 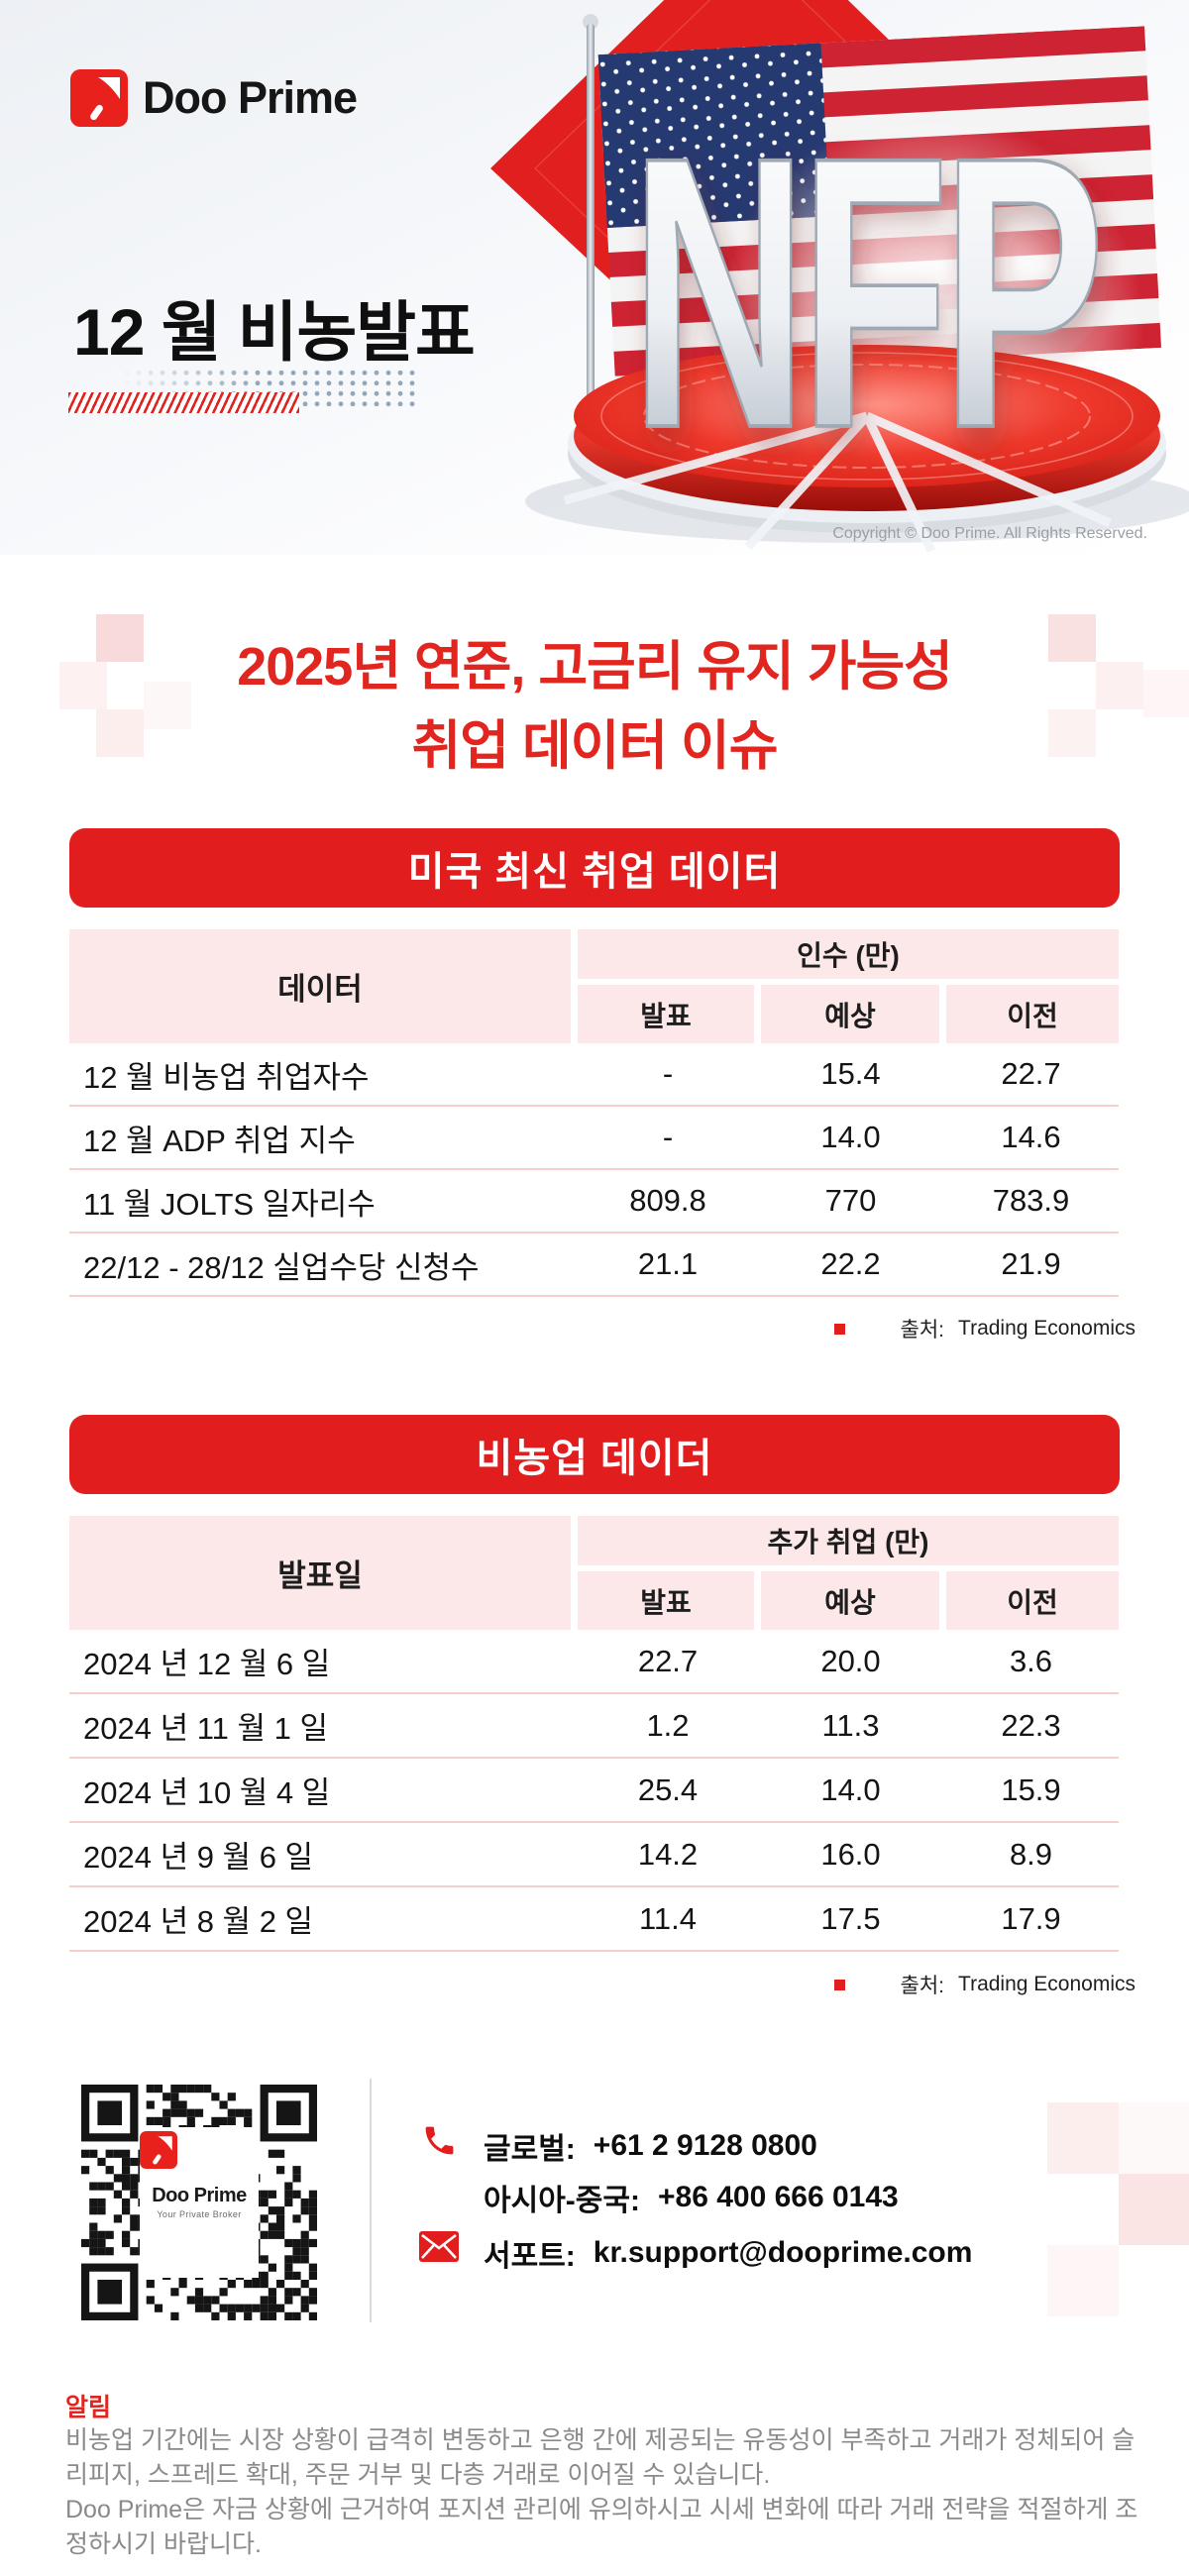 What do you see at coordinates (1031, 1918) in the screenshot?
I see `row-previous: 17.9` at bounding box center [1031, 1918].